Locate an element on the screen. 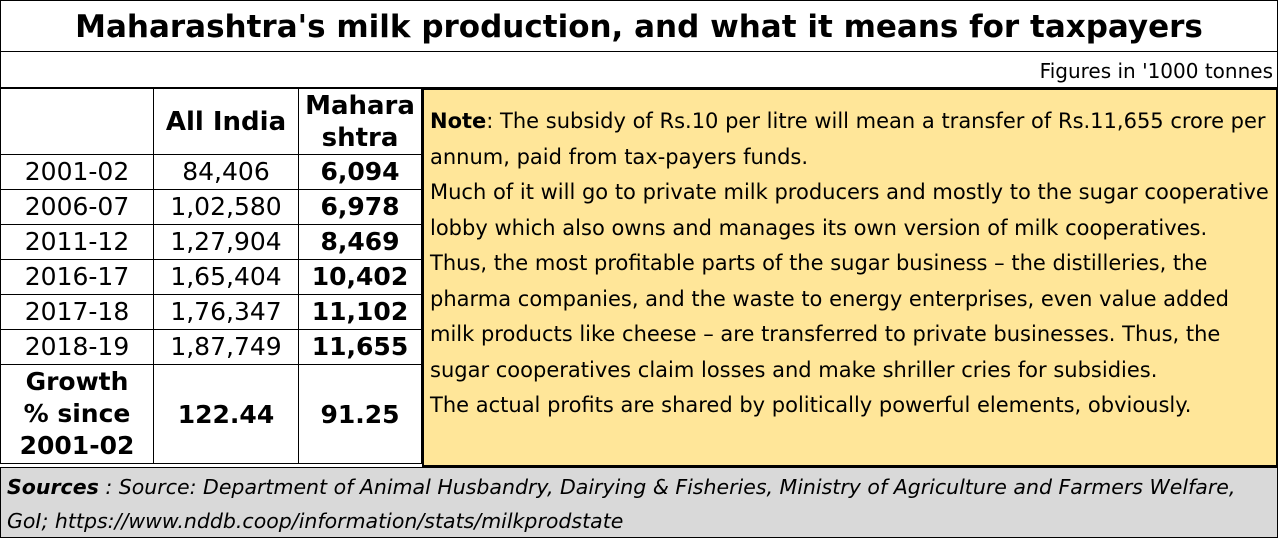 Image resolution: width=1280 pixels, height=538 pixels. table-row: 2011-12 1,27,904 8,469 is located at coordinates (211, 242).